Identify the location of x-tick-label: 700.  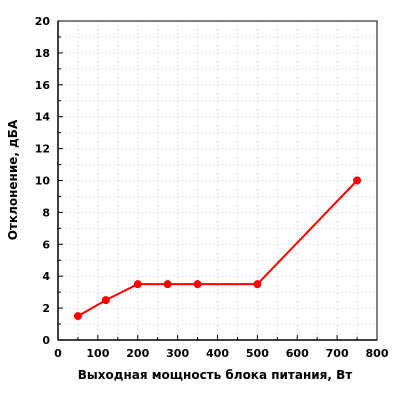
(337, 353).